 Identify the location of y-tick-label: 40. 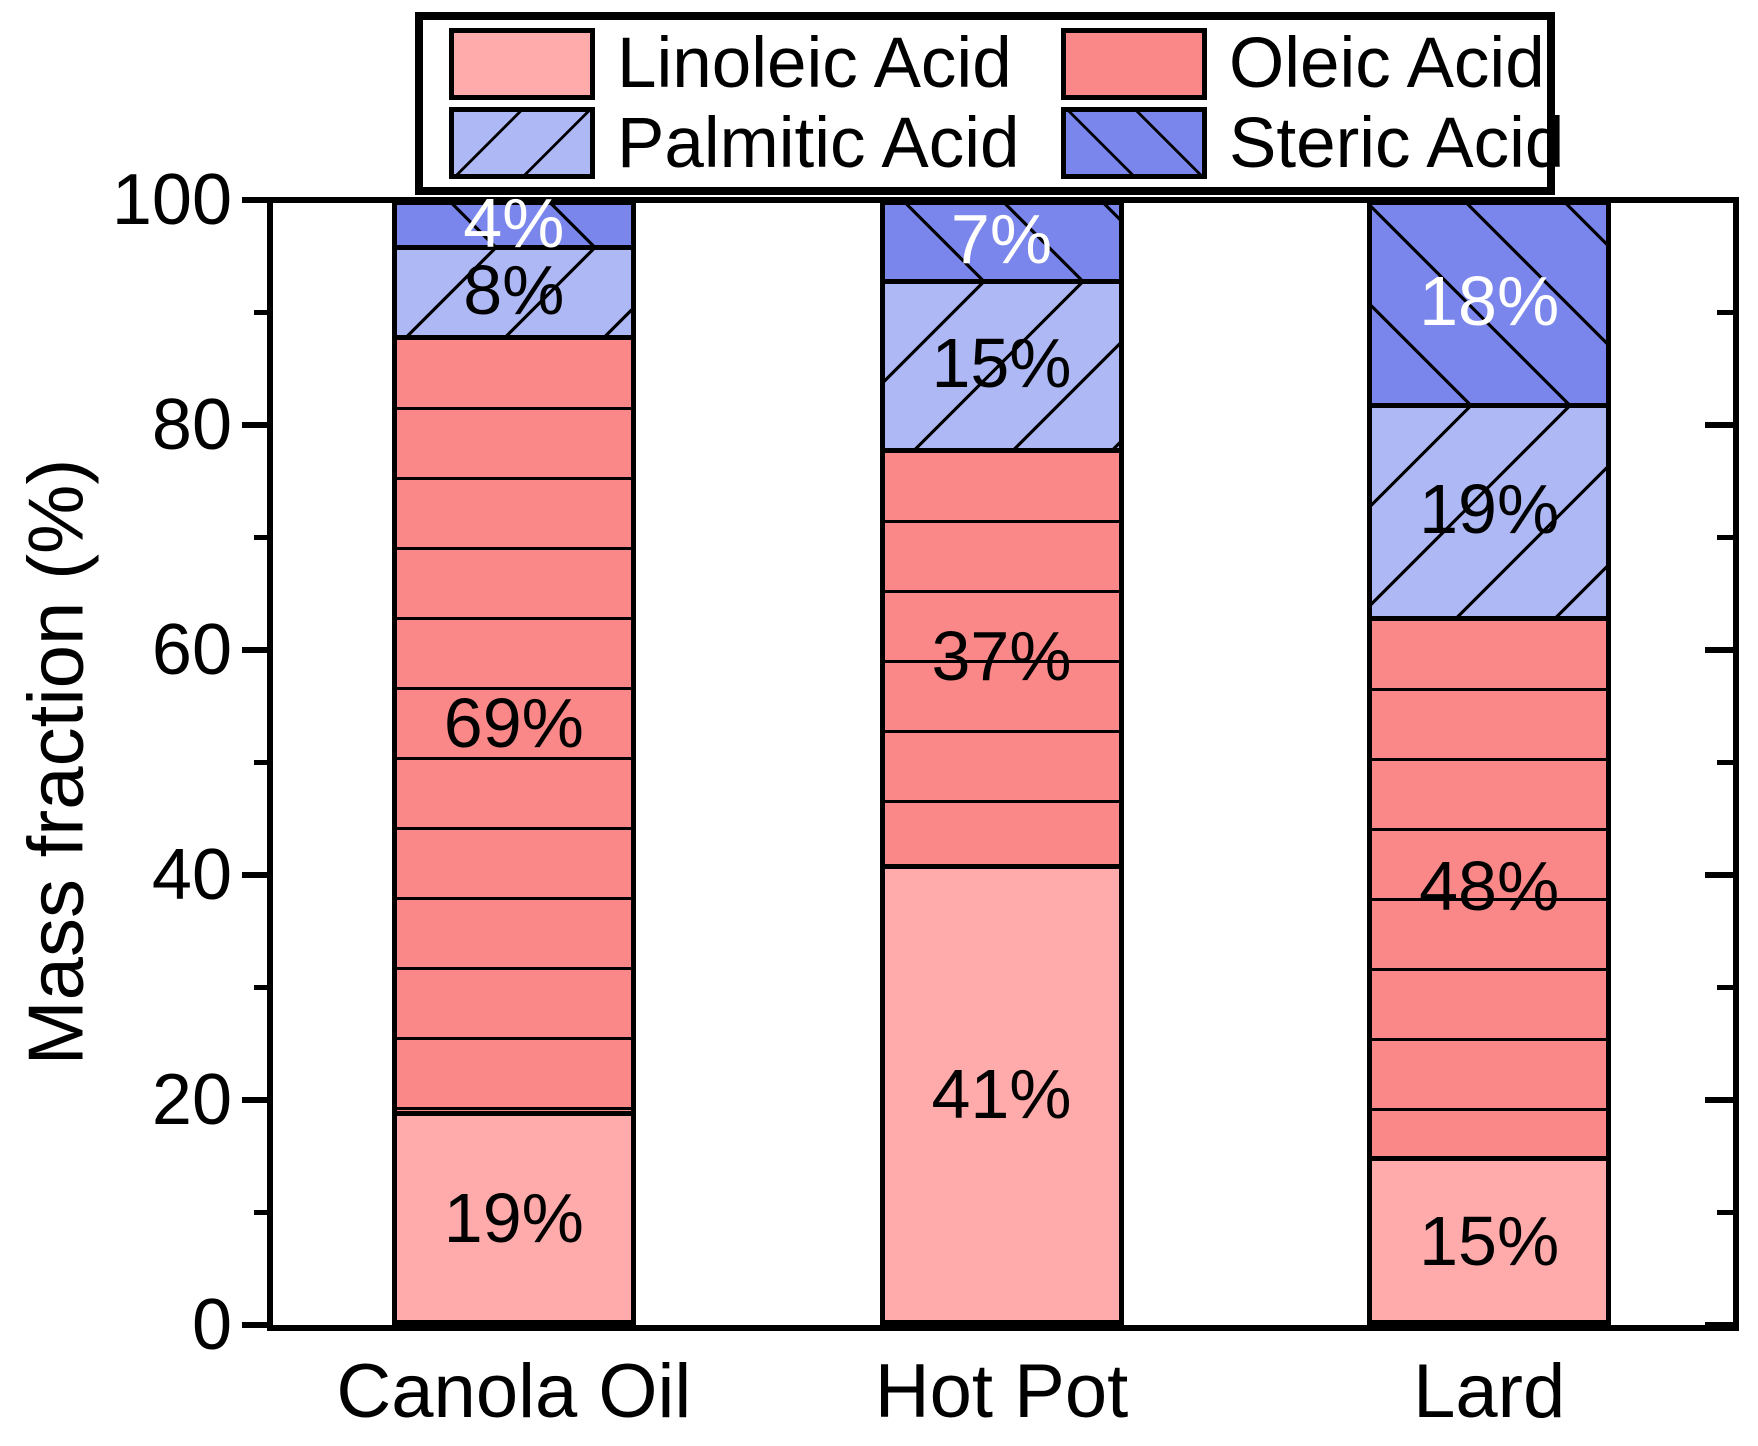
(191, 875).